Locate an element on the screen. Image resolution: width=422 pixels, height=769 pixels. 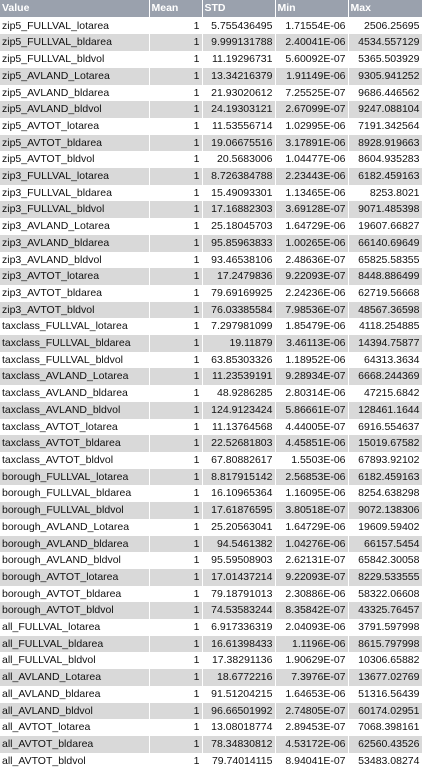
std-cell: 21.93020612 is located at coordinates (239, 93).